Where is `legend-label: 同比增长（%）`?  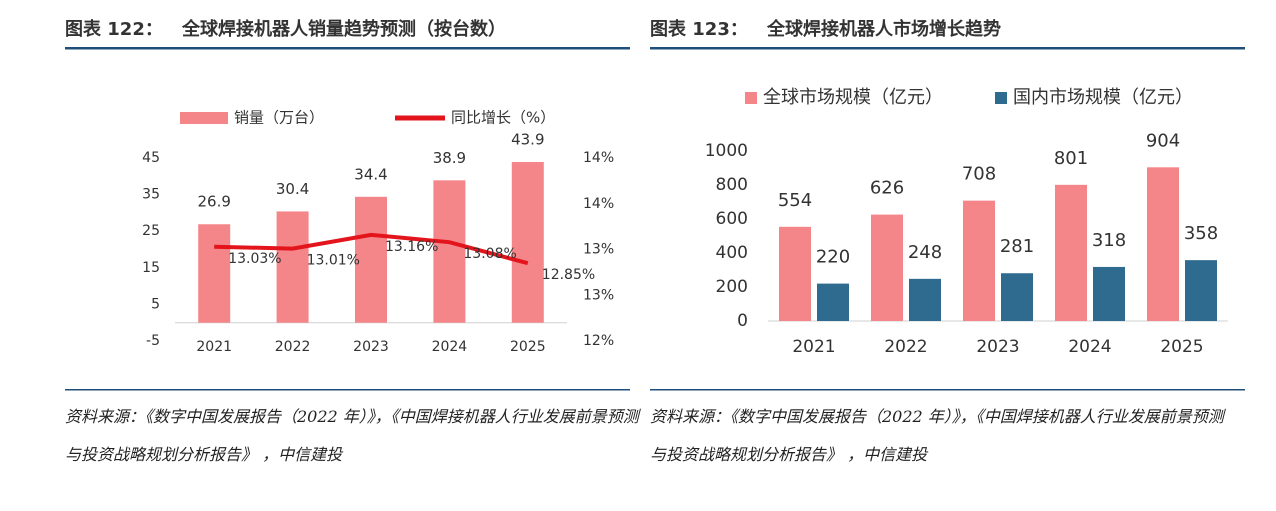 legend-label: 同比增长（%） is located at coordinates (503, 118).